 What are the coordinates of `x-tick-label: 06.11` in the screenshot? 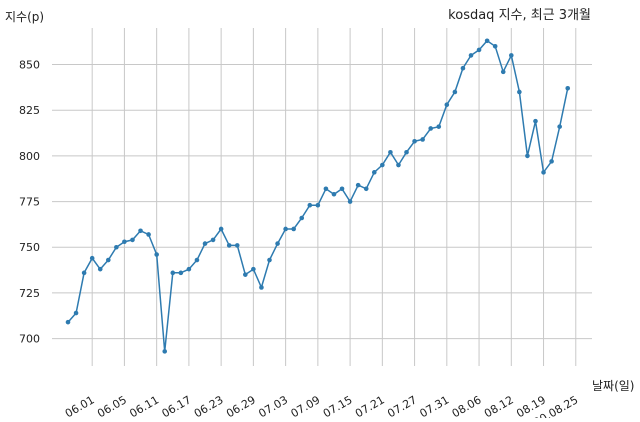 It's located at (144, 405).